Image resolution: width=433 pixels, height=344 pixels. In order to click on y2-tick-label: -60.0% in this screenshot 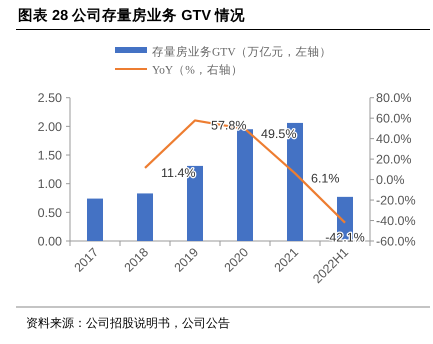, I will do `click(396, 241)`.